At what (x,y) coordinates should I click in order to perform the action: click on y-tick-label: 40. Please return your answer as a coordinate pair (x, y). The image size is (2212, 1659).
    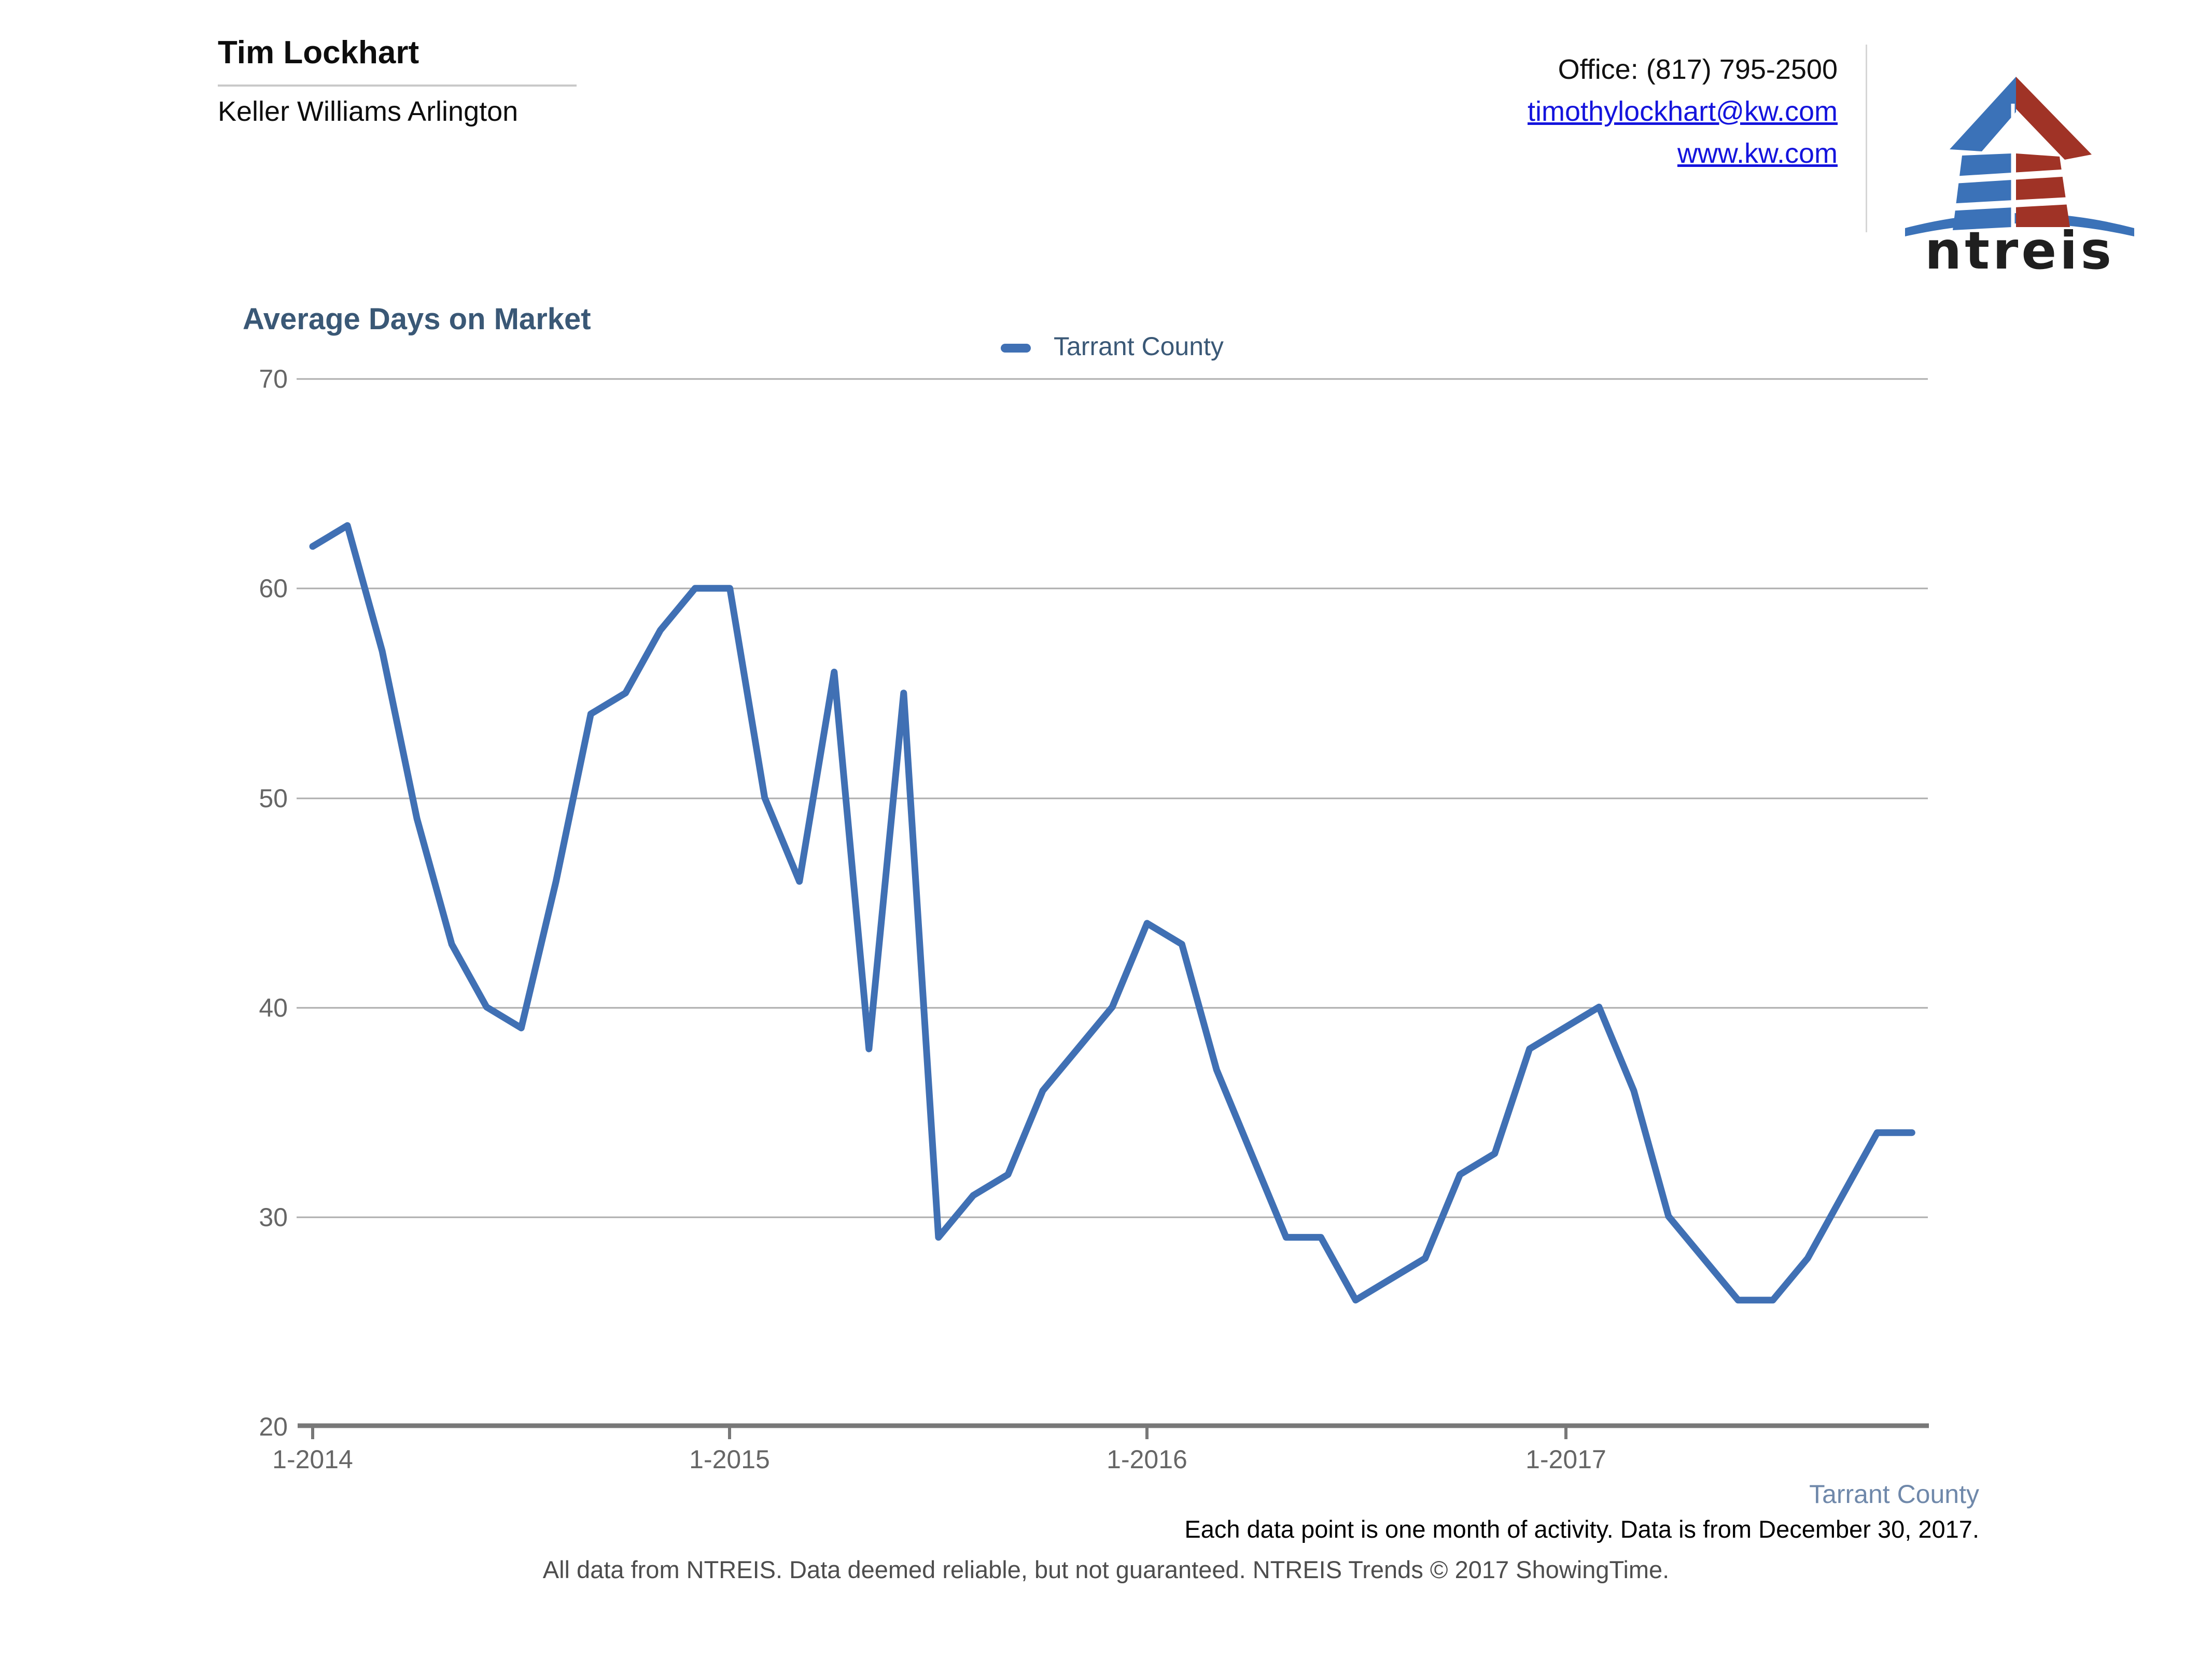
    Looking at the image, I should click on (273, 1007).